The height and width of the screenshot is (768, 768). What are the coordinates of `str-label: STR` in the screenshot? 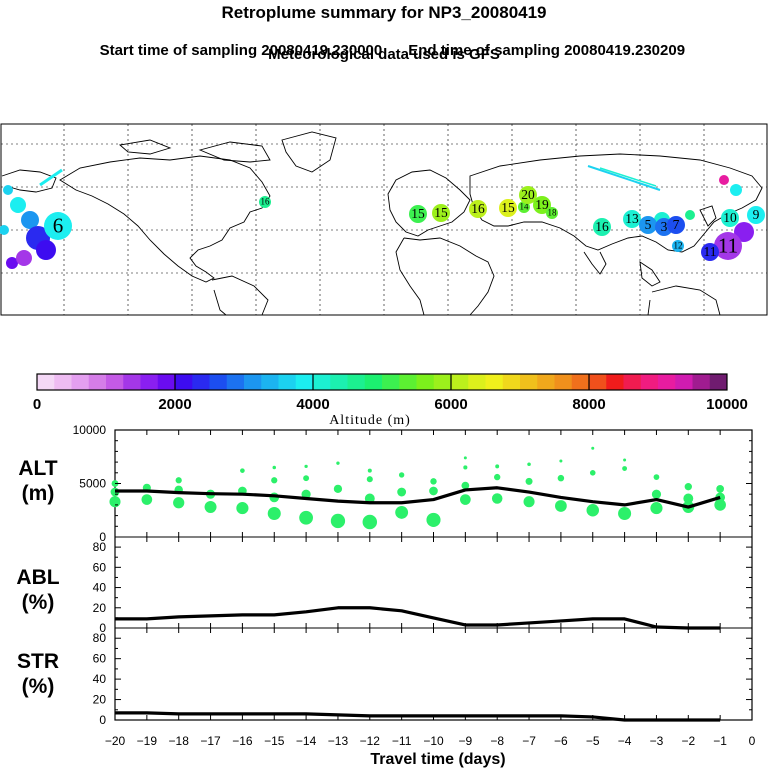 It's located at (38, 661).